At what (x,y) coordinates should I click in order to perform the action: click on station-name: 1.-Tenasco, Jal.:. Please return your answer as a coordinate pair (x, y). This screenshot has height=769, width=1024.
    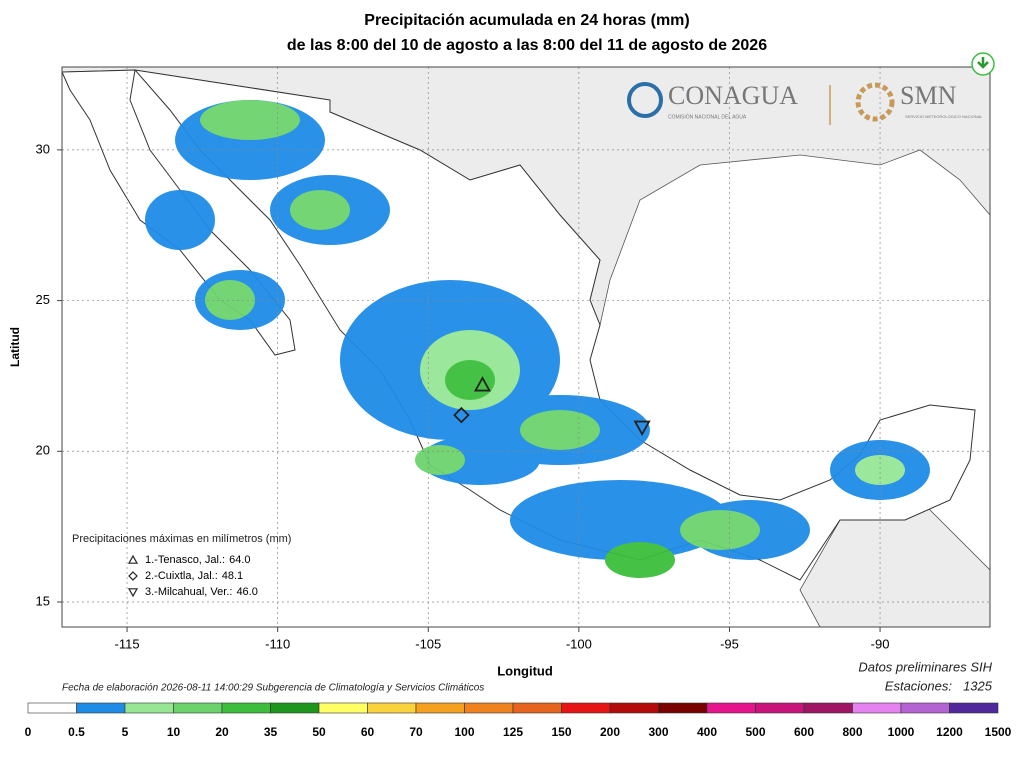
    Looking at the image, I should click on (185, 560).